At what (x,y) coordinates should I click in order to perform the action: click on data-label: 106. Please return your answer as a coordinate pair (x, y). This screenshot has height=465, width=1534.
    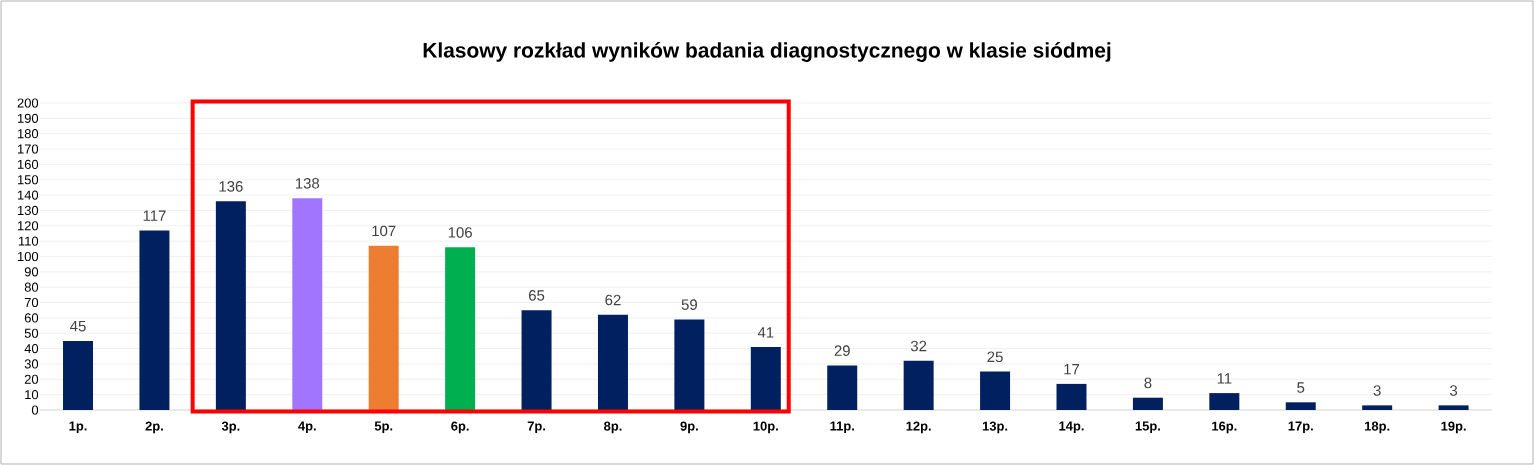
    Looking at the image, I should click on (460, 232).